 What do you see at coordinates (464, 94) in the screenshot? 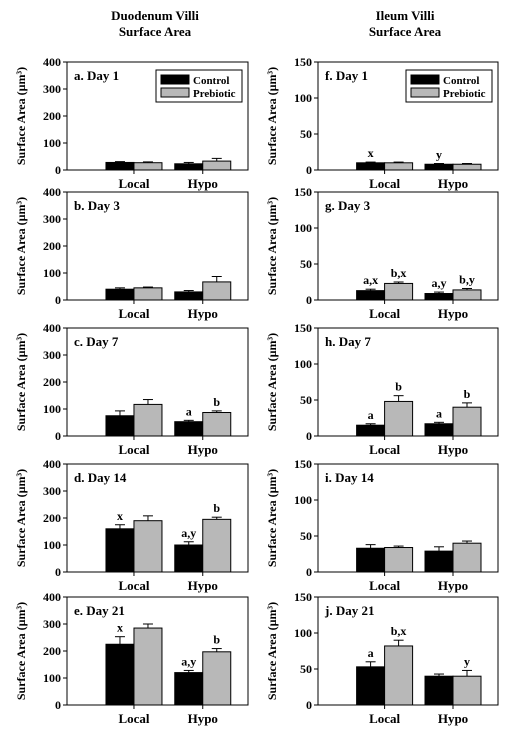
I see `legend-label-prebiotic: Prebiotic` at bounding box center [464, 94].